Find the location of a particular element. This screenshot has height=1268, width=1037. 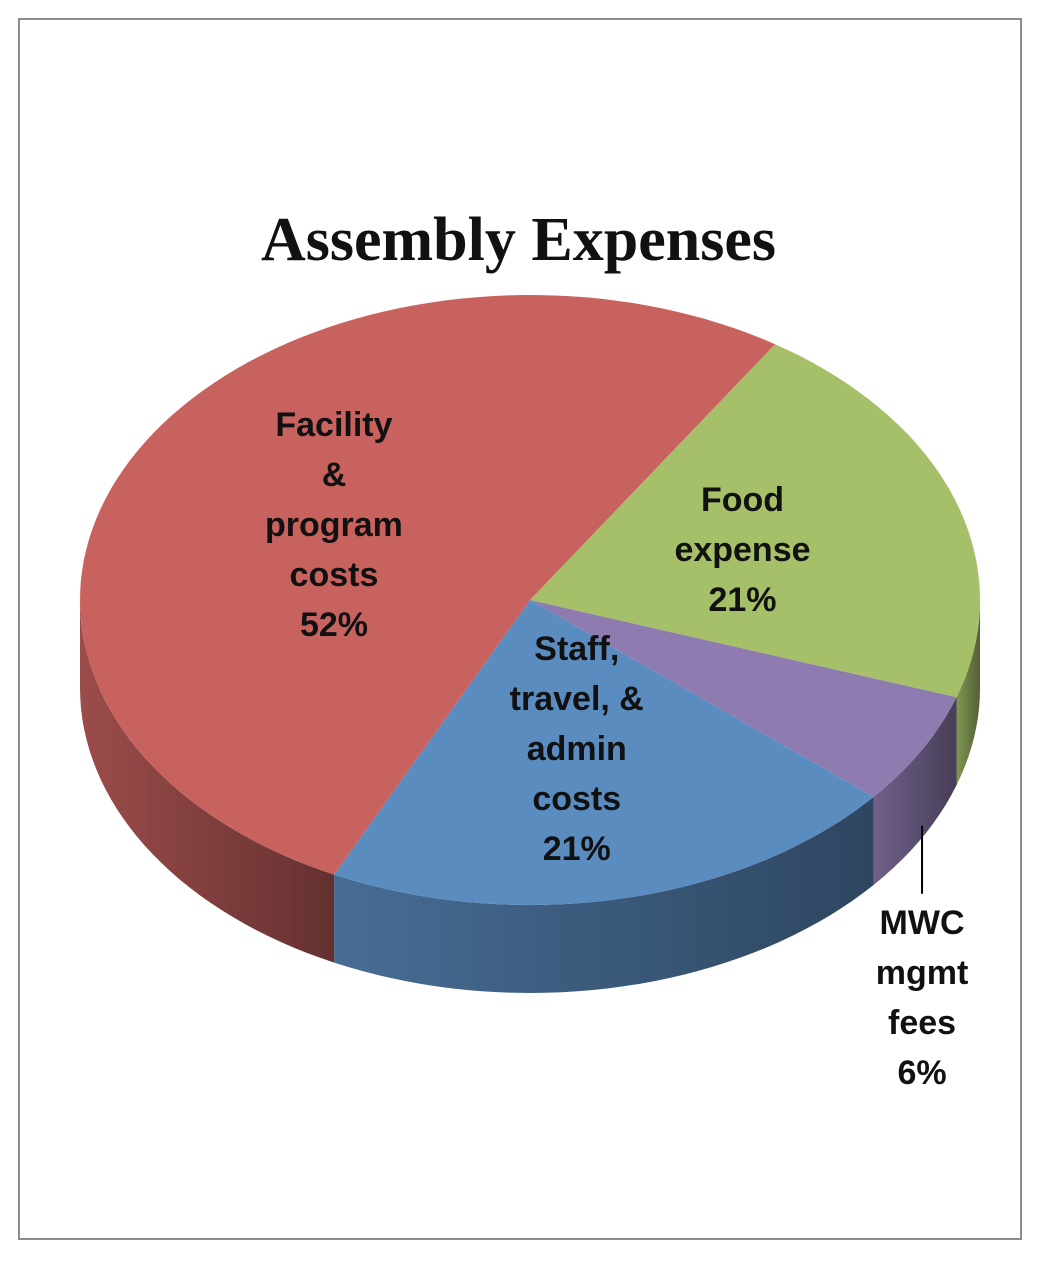

data-label: Food expense 21% is located at coordinates (742, 550).